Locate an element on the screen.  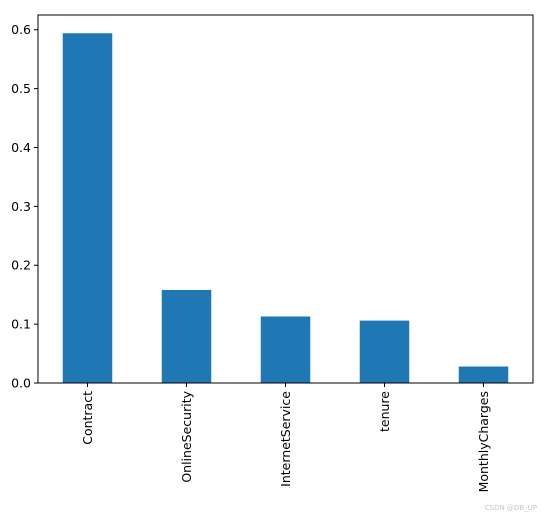
watermark: CSDN @DB_UP is located at coordinates (510, 508).